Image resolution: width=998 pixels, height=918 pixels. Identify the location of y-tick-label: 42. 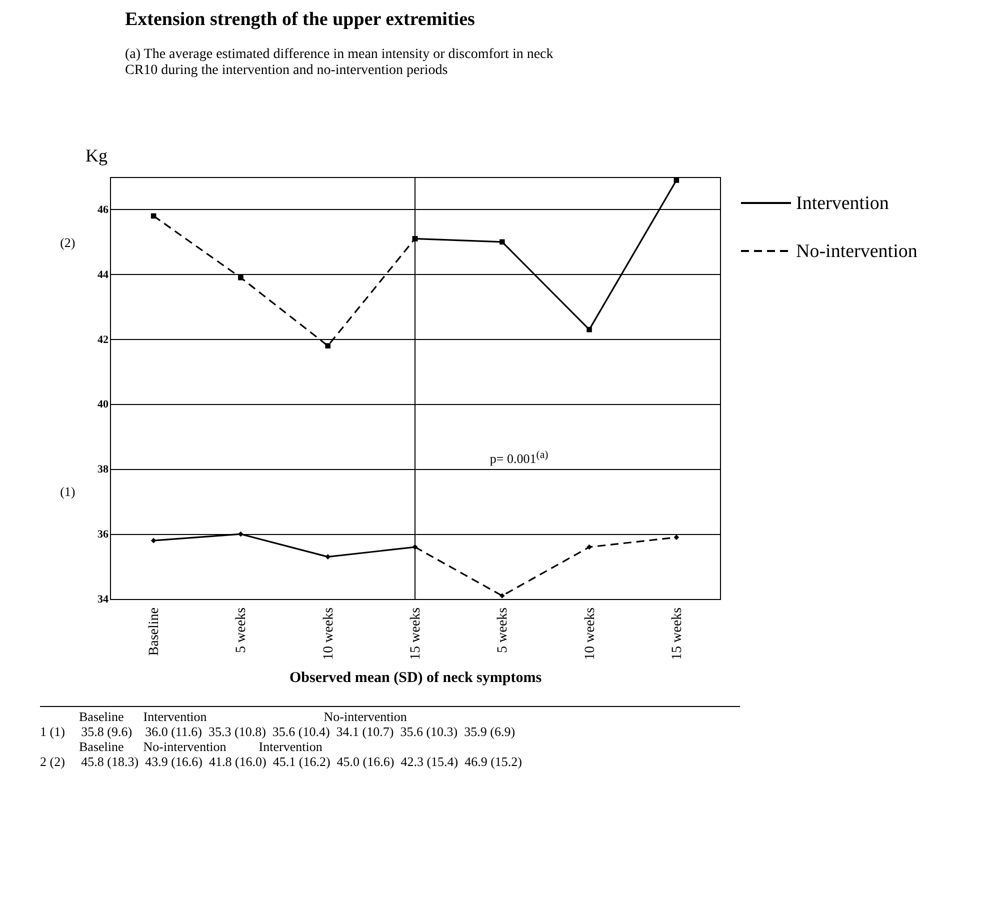
(103, 340).